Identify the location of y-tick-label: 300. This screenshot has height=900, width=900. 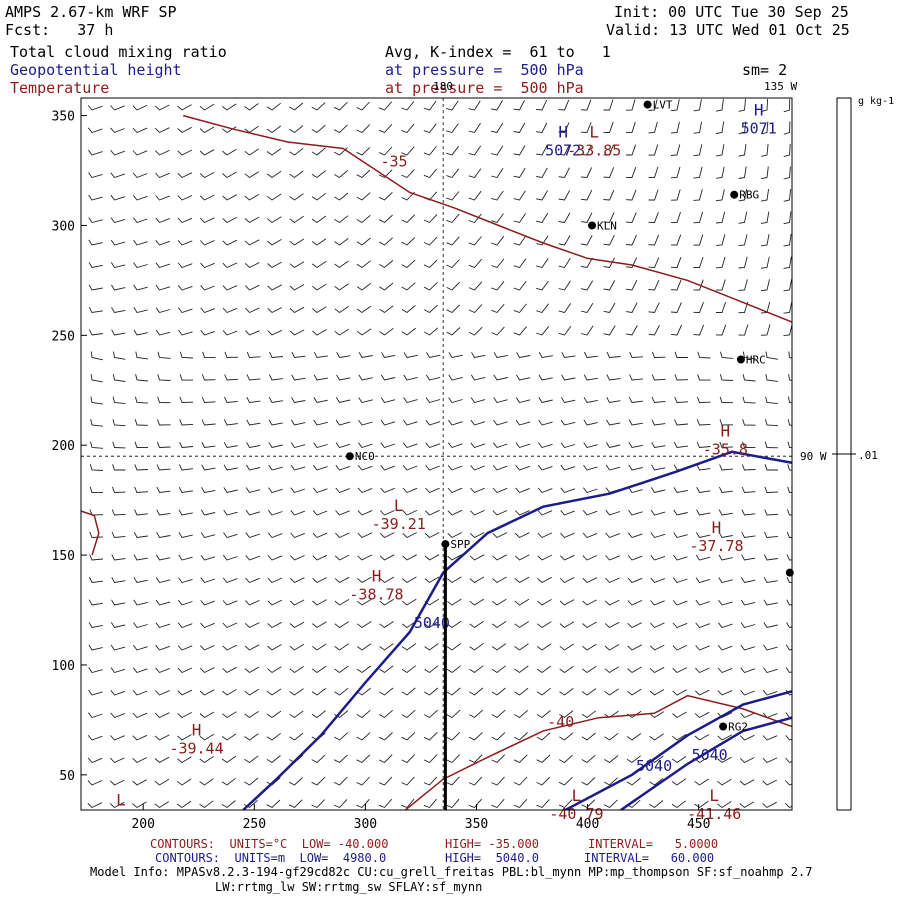
(63, 226).